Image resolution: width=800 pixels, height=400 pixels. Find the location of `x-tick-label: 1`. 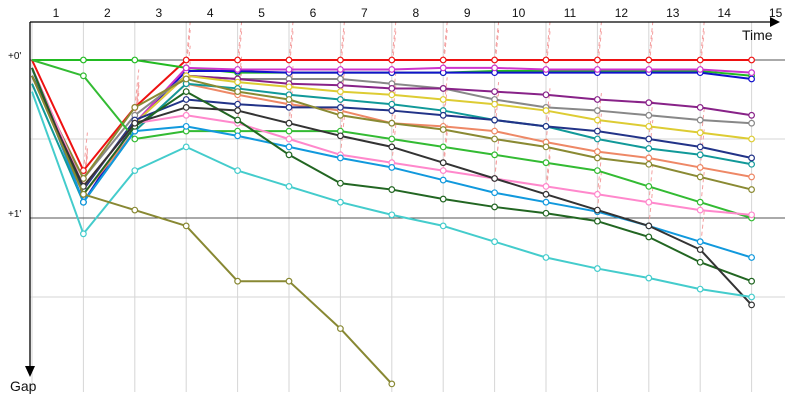

x-tick-label: 1 is located at coordinates (56, 13).